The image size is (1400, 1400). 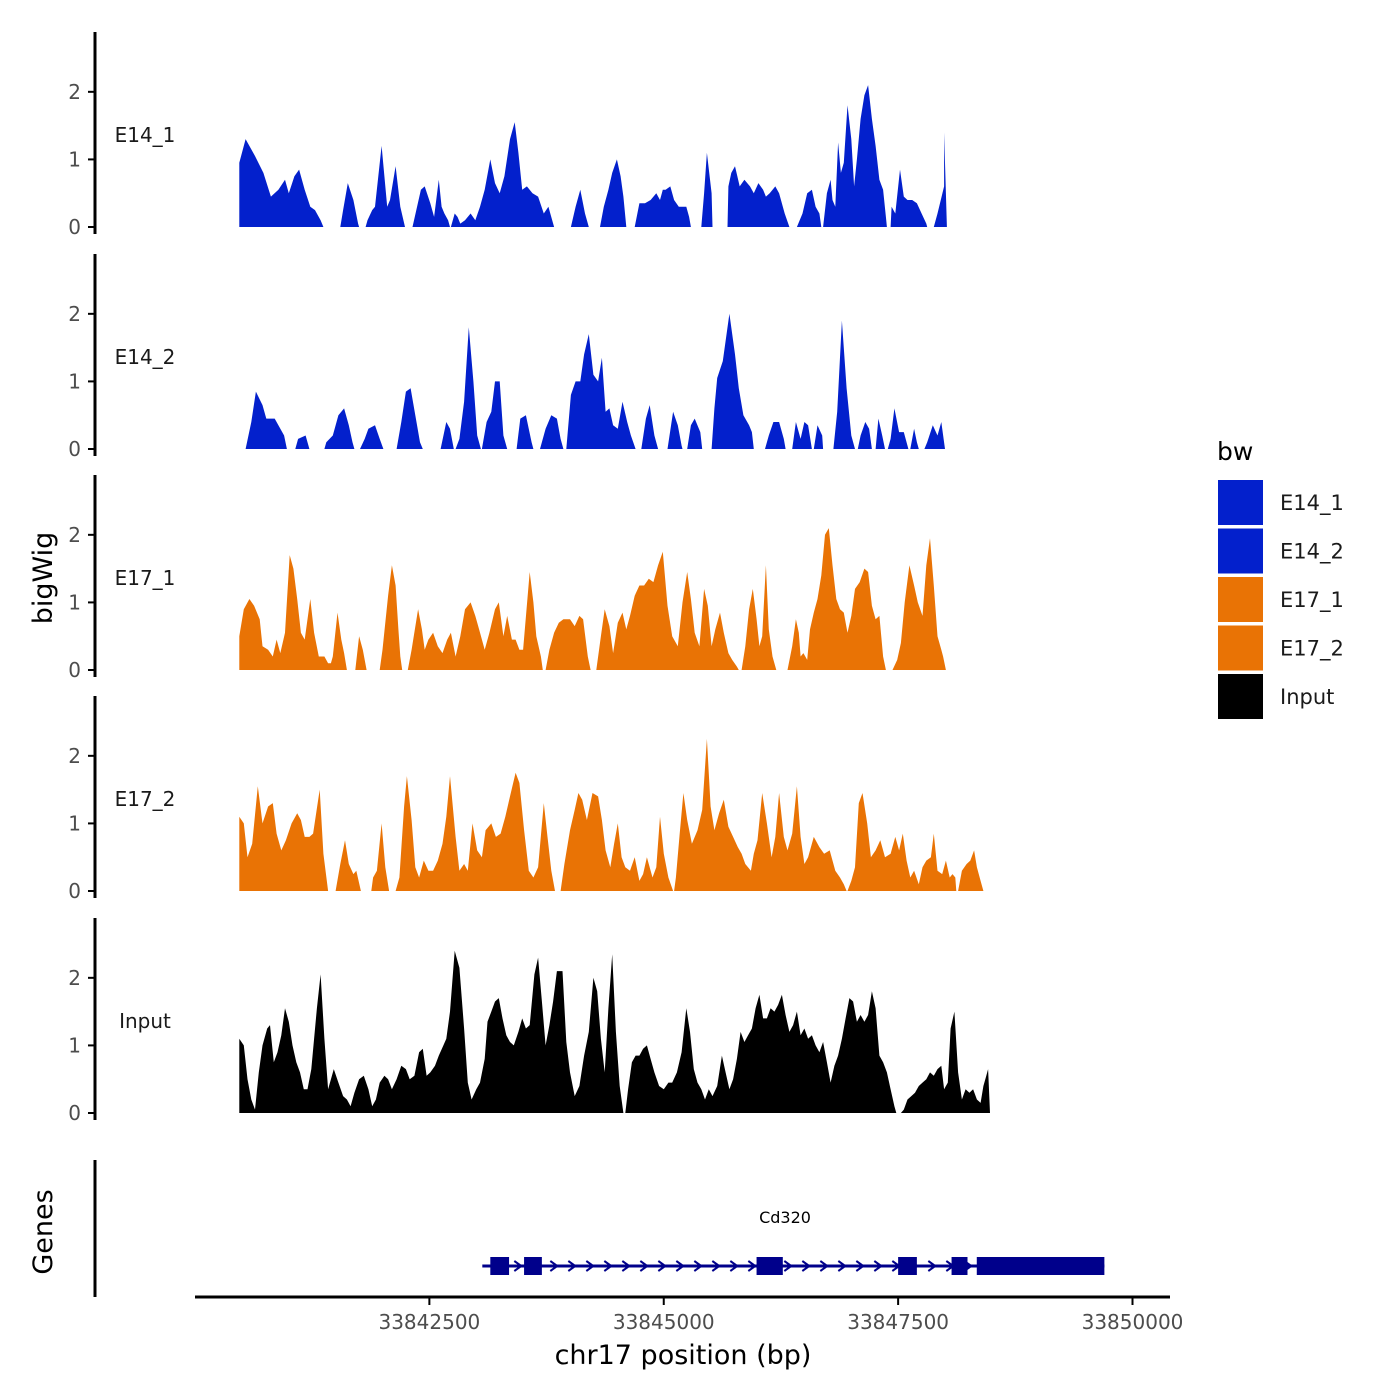 I want to click on legend-label: E17_1, so click(x=1312, y=600).